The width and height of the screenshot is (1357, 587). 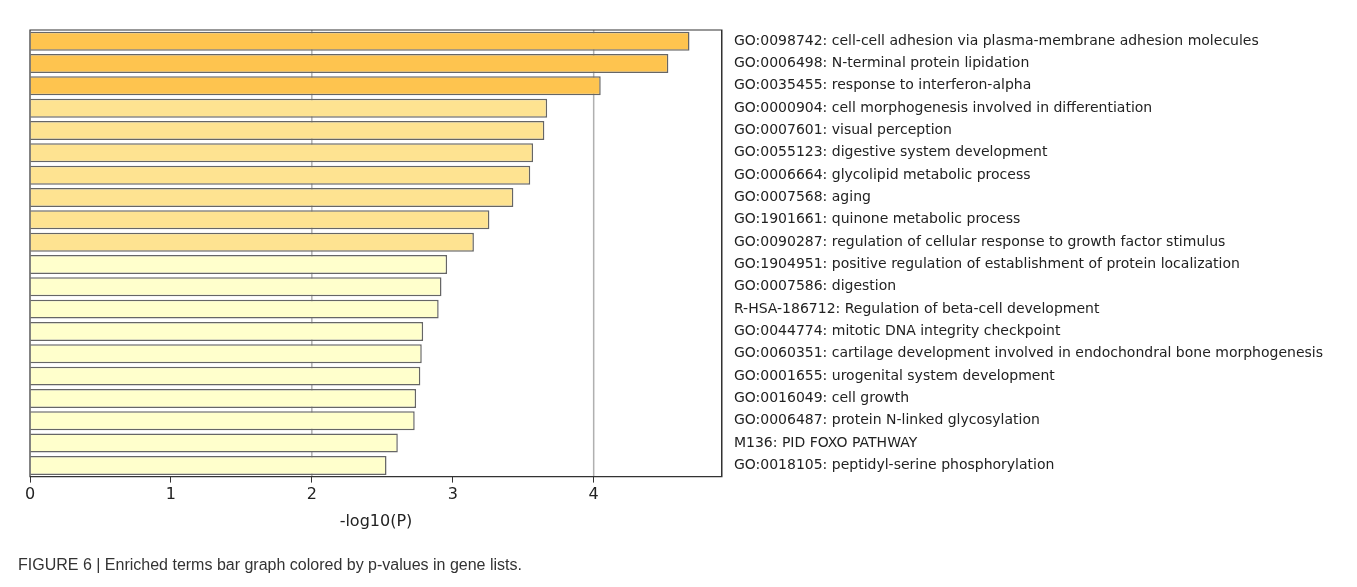 I want to click on y-tick-label: GO:0006498: N-terminal protein lipidation, so click(x=881, y=62).